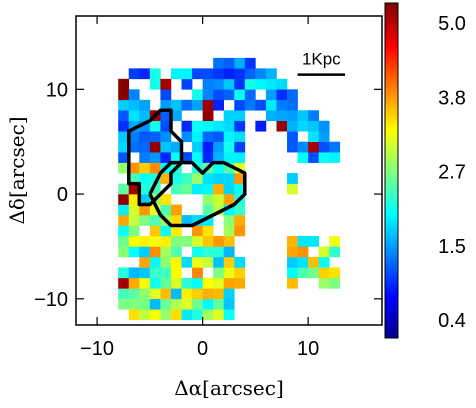  What do you see at coordinates (452, 321) in the screenshot?
I see `colorbar-tick-label: 0.4` at bounding box center [452, 321].